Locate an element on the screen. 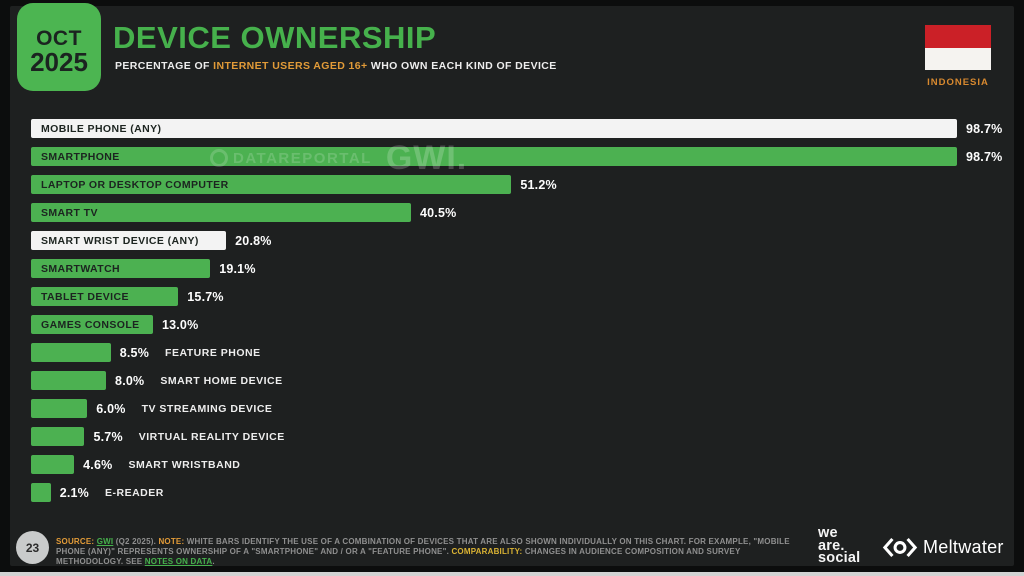 The image size is (1024, 576). bar: LAPTOP OR DESKTOP COMPUTER is located at coordinates (271, 184).